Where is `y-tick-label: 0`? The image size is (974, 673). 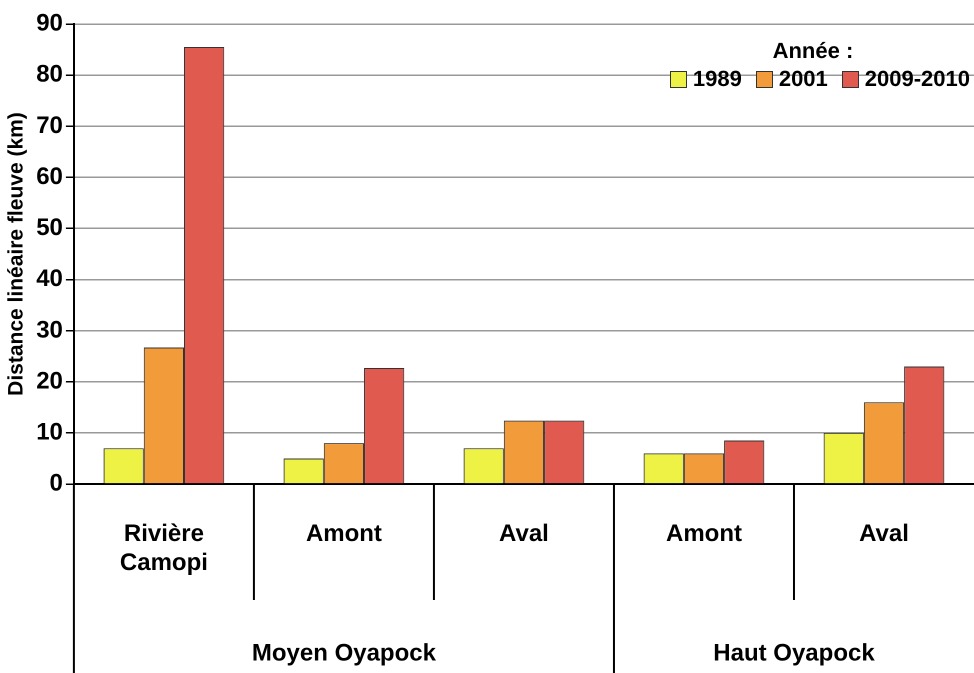
y-tick-label: 0 is located at coordinates (56, 483).